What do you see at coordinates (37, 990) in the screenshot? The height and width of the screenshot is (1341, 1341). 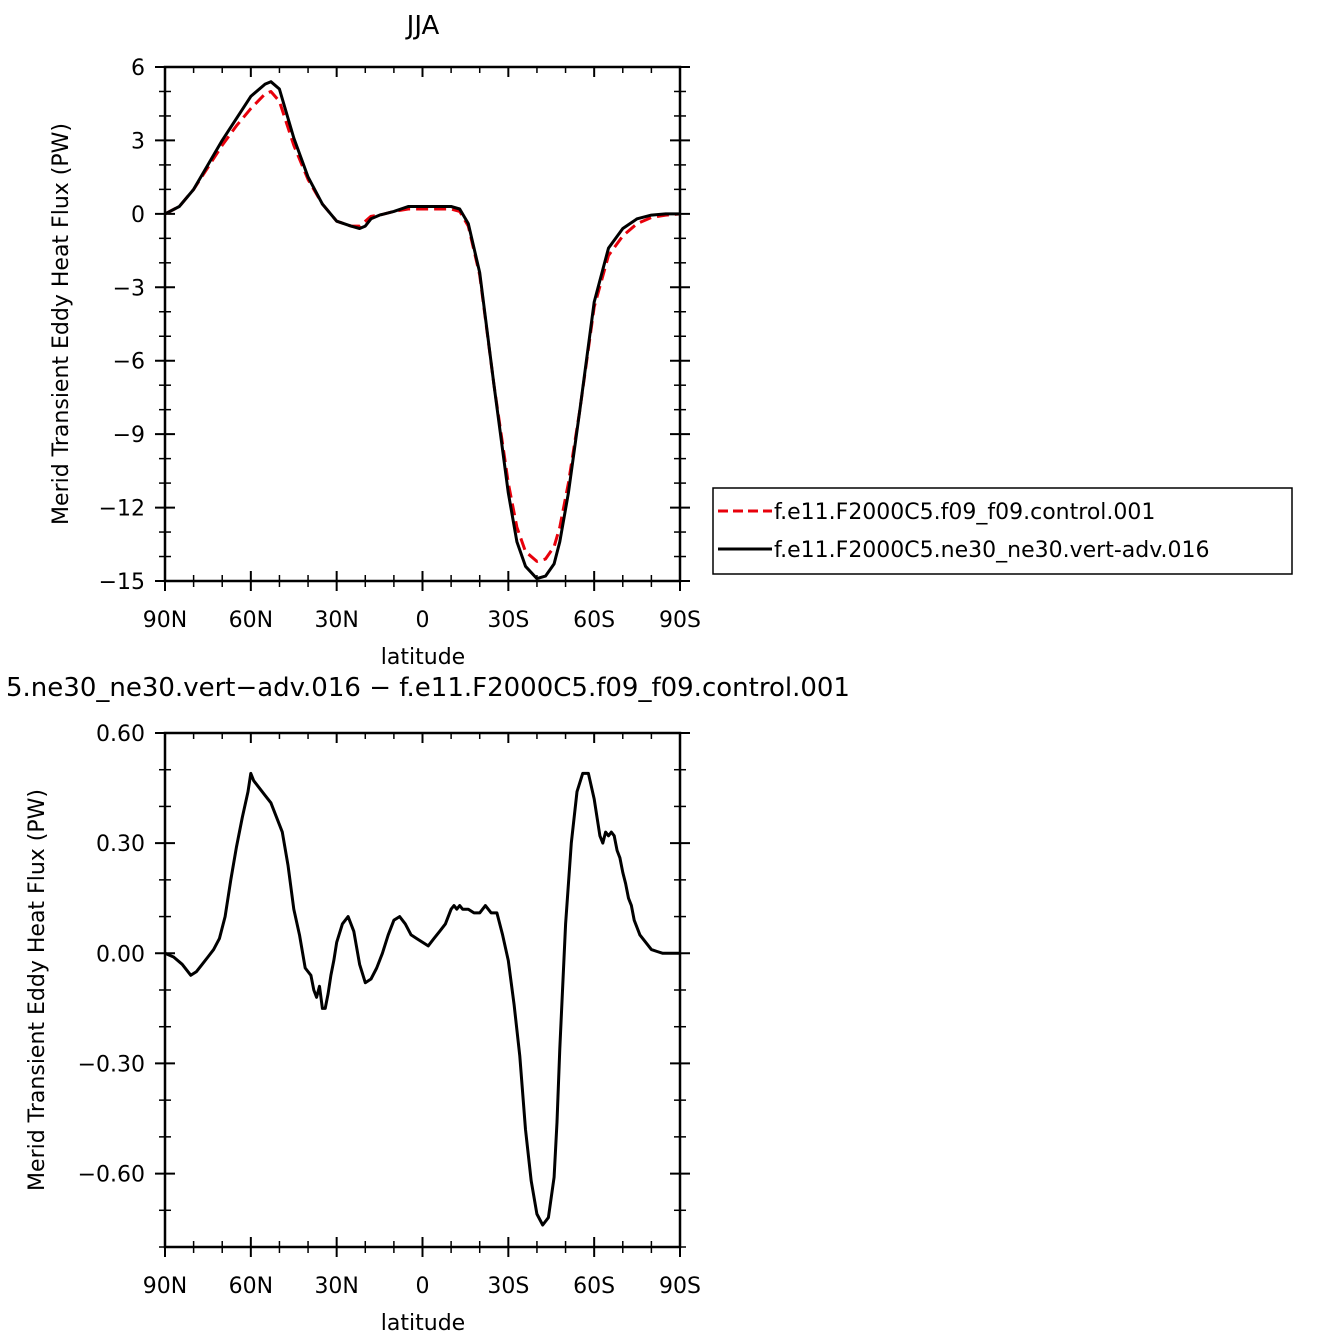 I see `bottom-panel-y-axis-label: Merid Transient Eddy Heat Flux (PW)` at bounding box center [37, 990].